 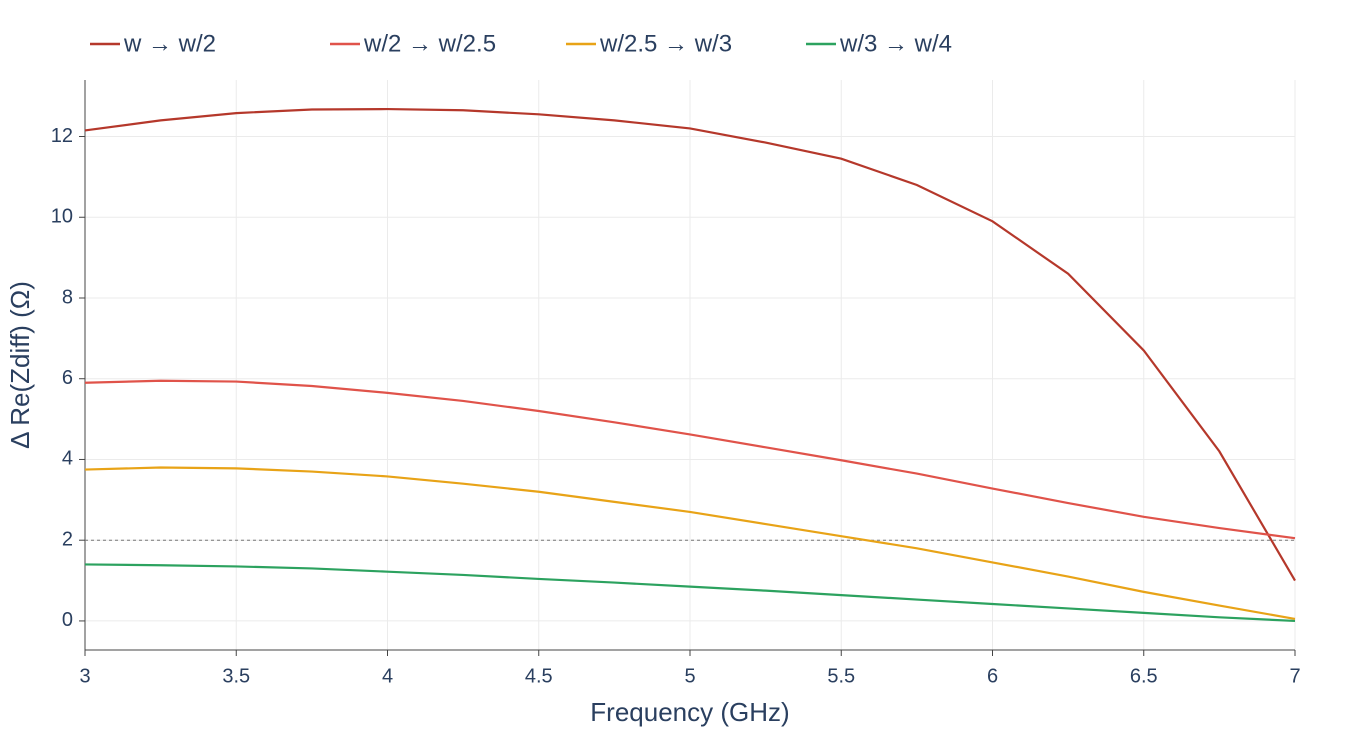 I want to click on legend-label: w/2.5 → w/3, so click(x=665, y=43).